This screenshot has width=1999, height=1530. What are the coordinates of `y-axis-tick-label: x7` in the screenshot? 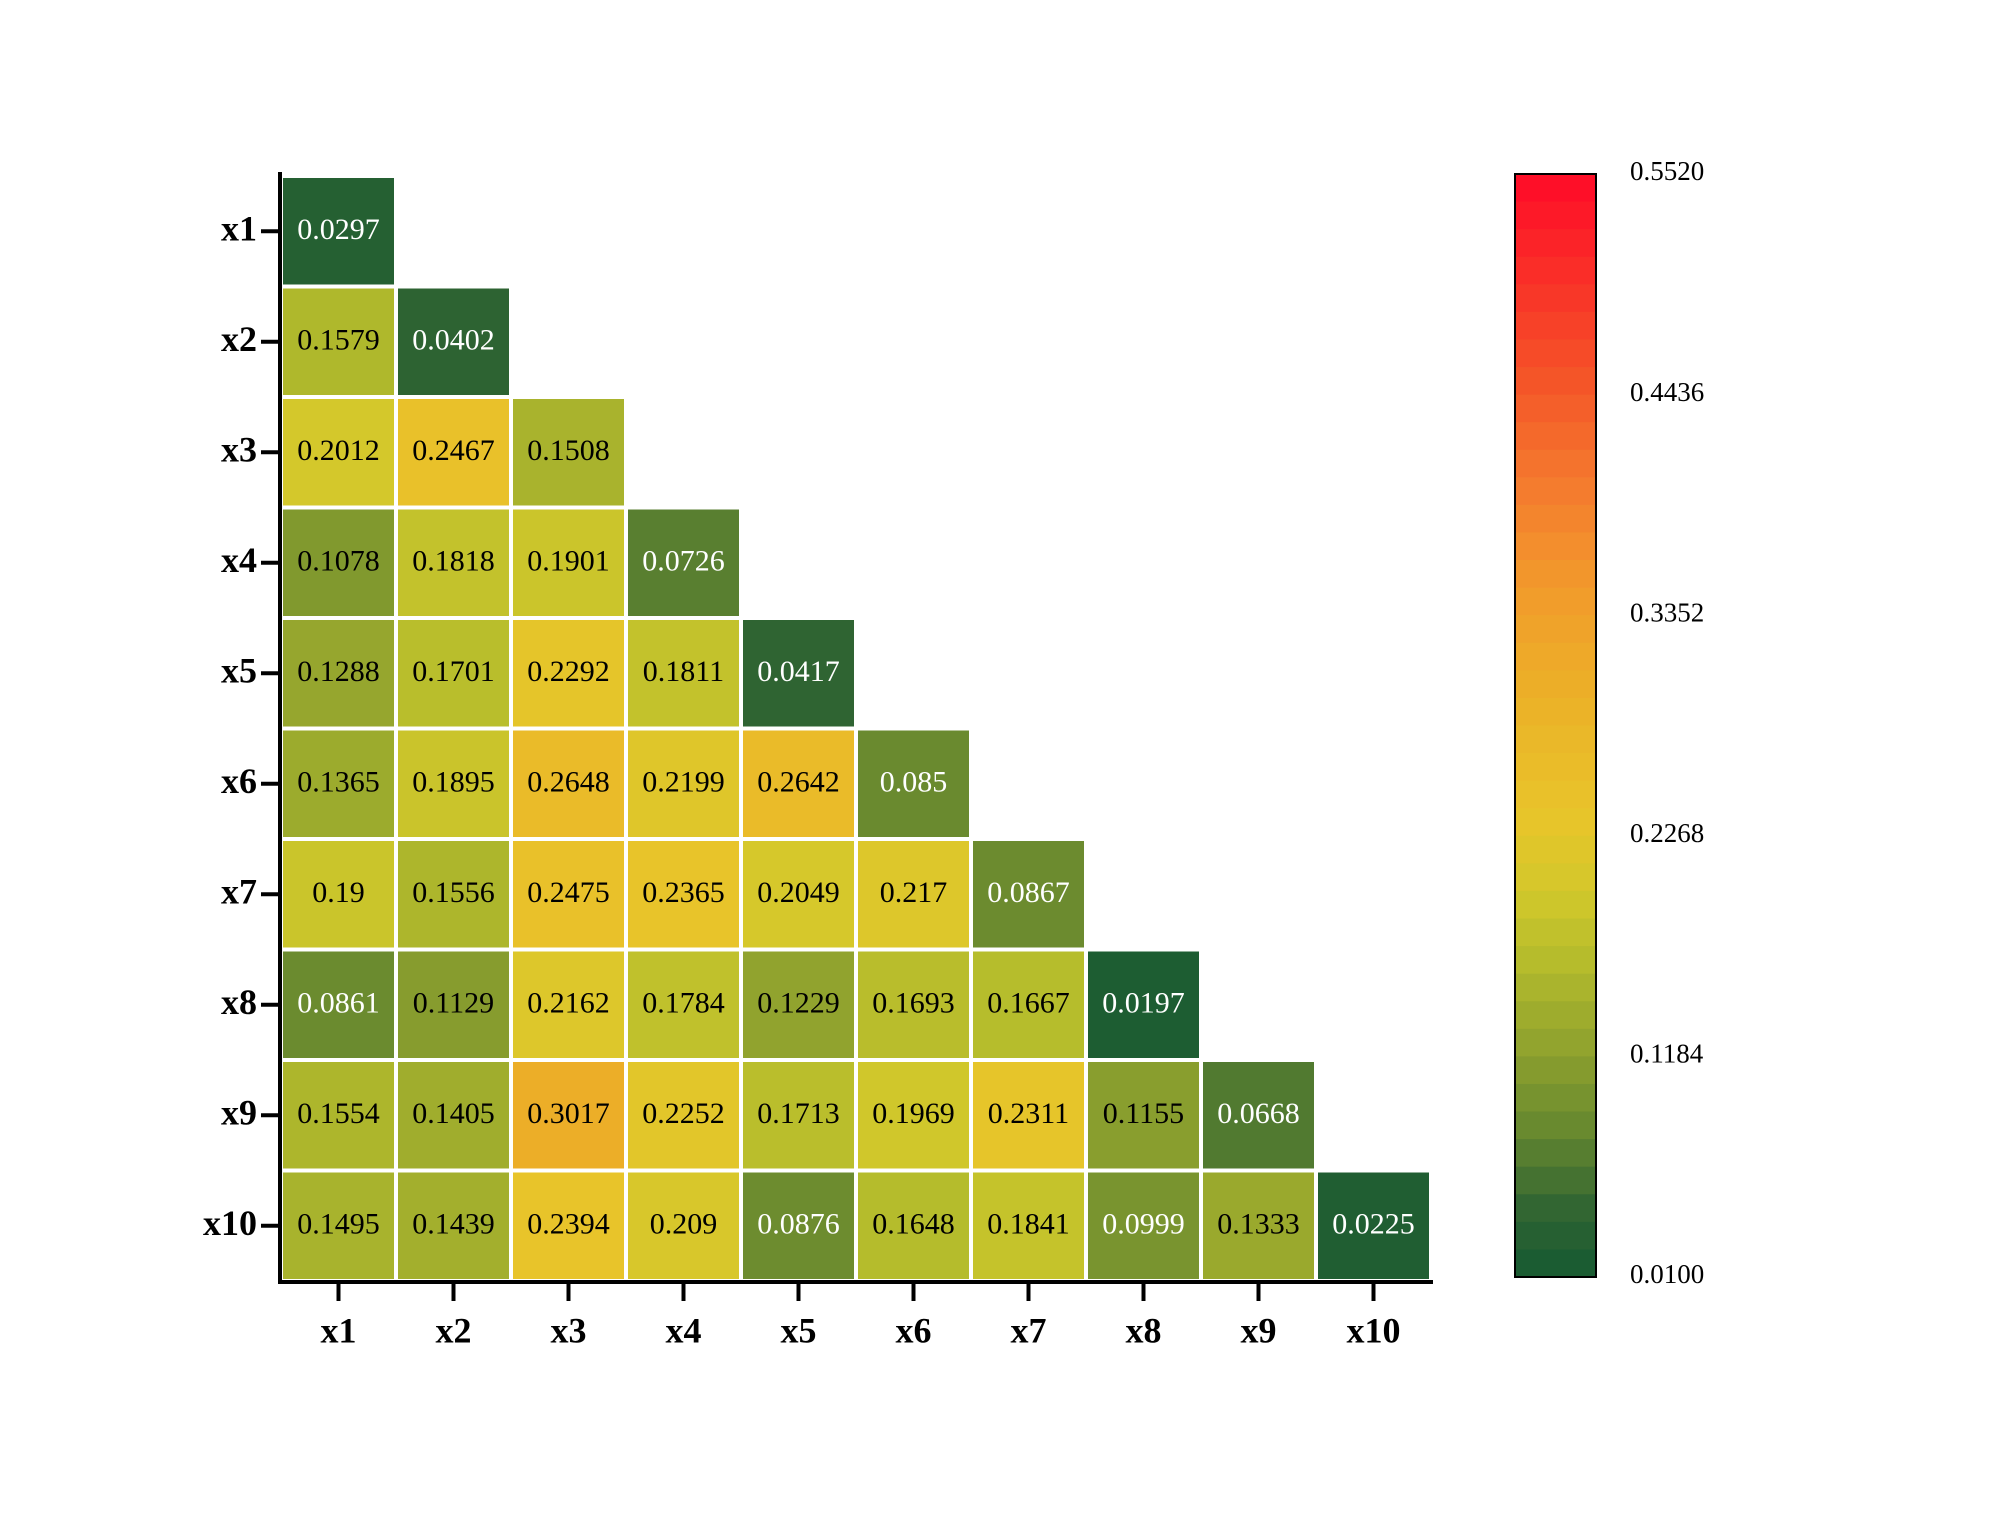 It's located at (239, 892).